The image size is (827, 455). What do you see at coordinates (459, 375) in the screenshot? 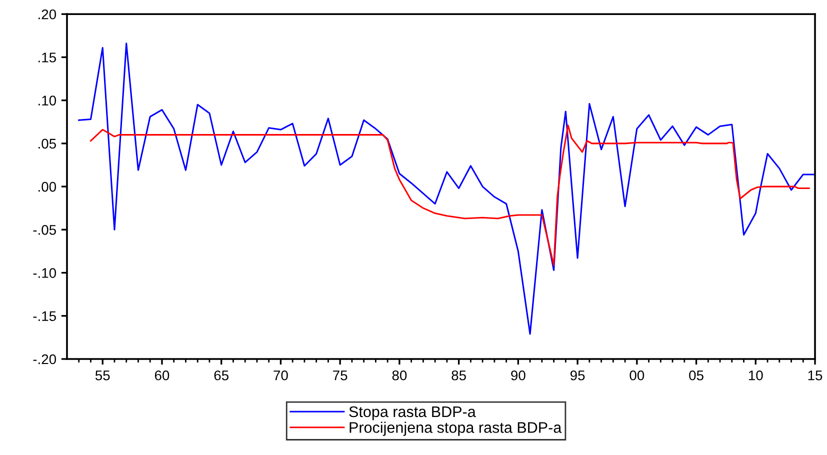
I see `x-tick-label: 85` at bounding box center [459, 375].